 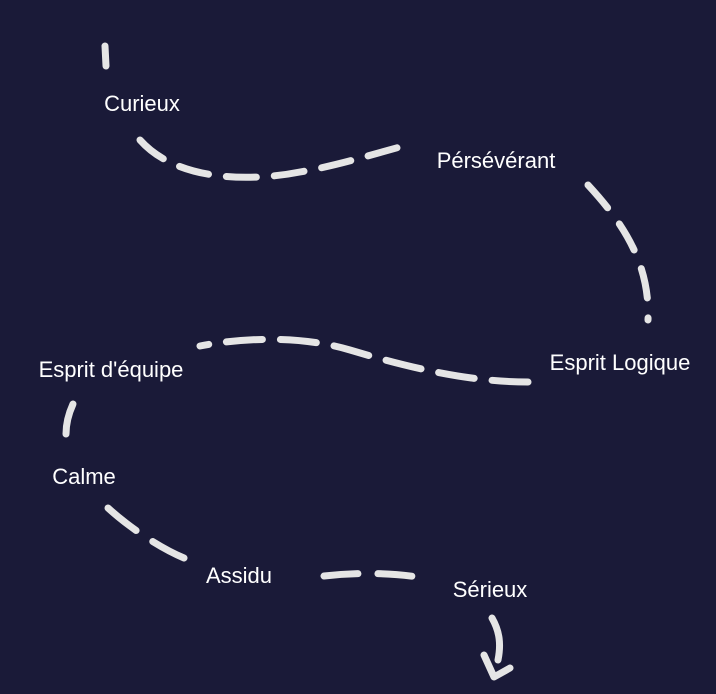 What do you see at coordinates (497, 666) in the screenshot?
I see `arrow-down-icon` at bounding box center [497, 666].